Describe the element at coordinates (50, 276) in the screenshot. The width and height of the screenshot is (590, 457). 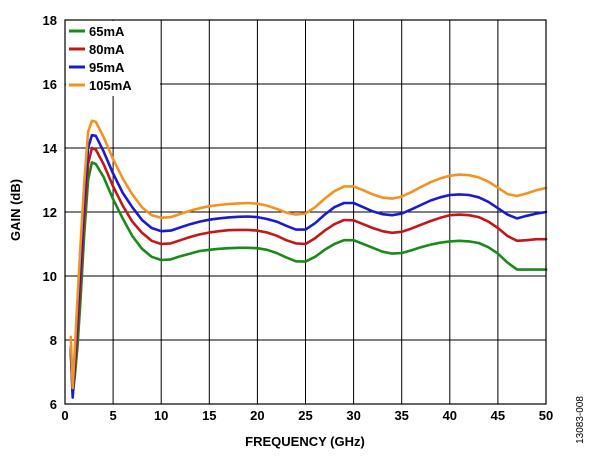
I see `y-tick-label: 10` at that location.